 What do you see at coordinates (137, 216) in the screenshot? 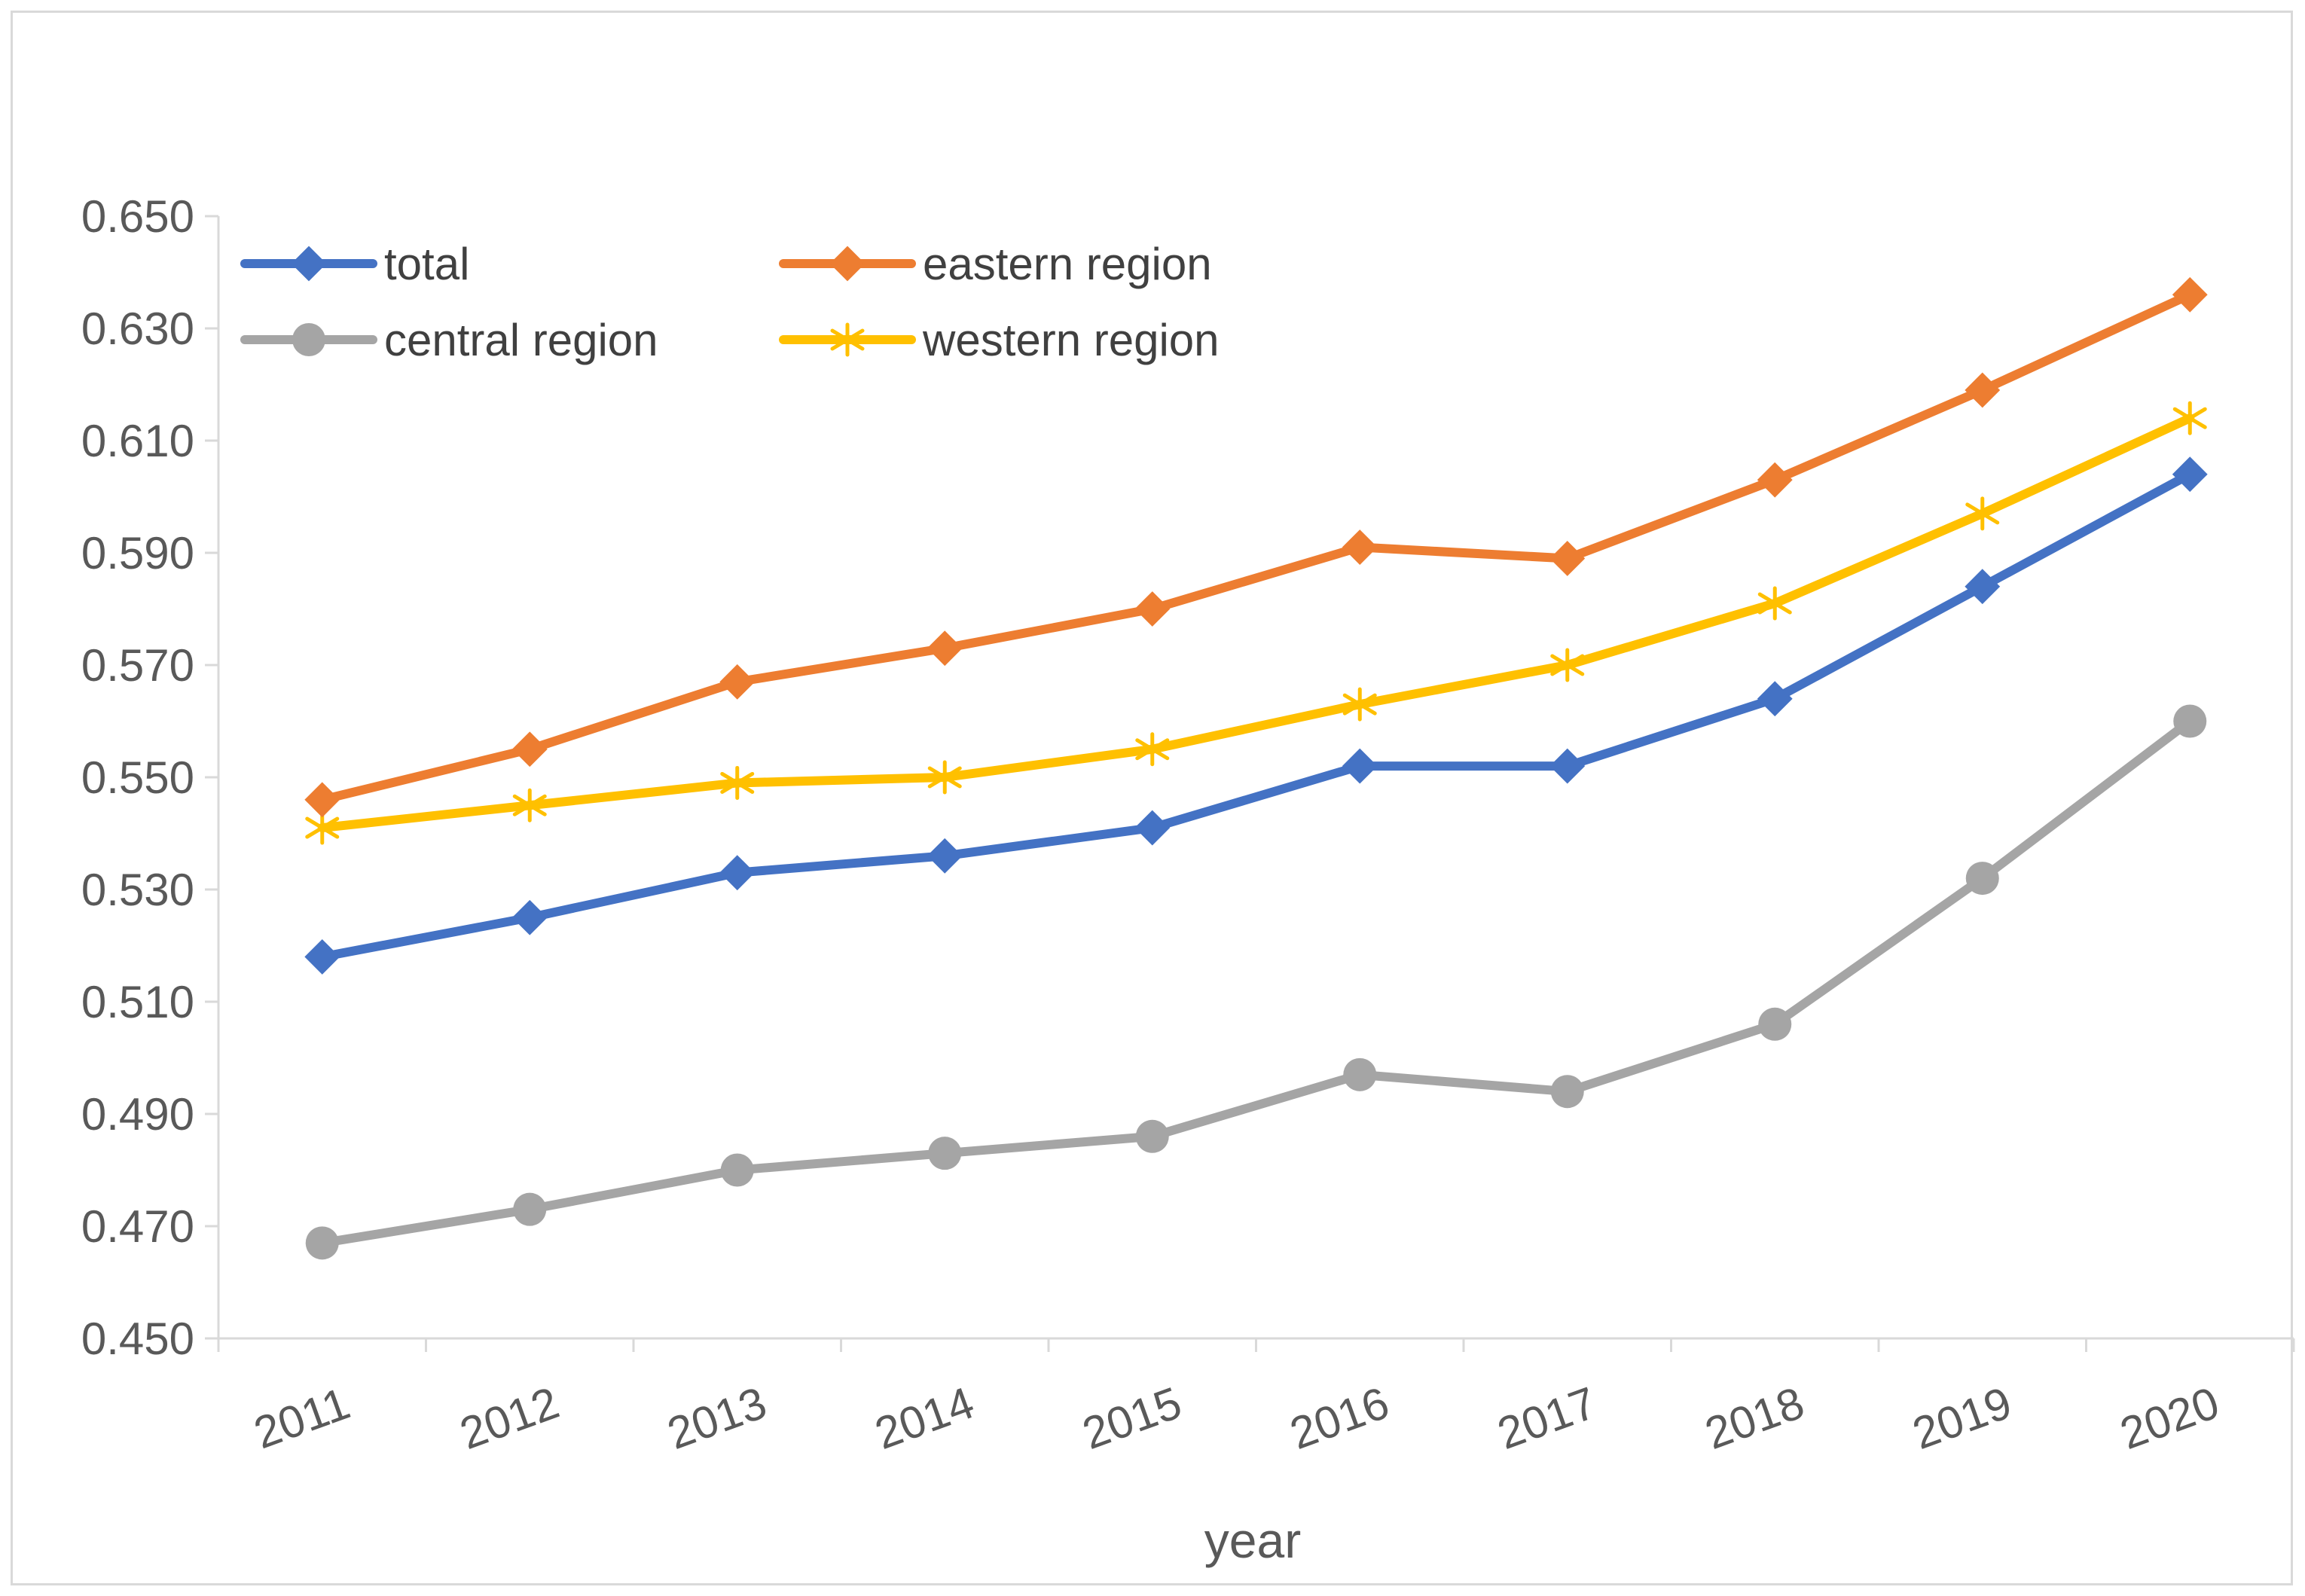
I see `y-tick-label: 0.650` at bounding box center [137, 216].